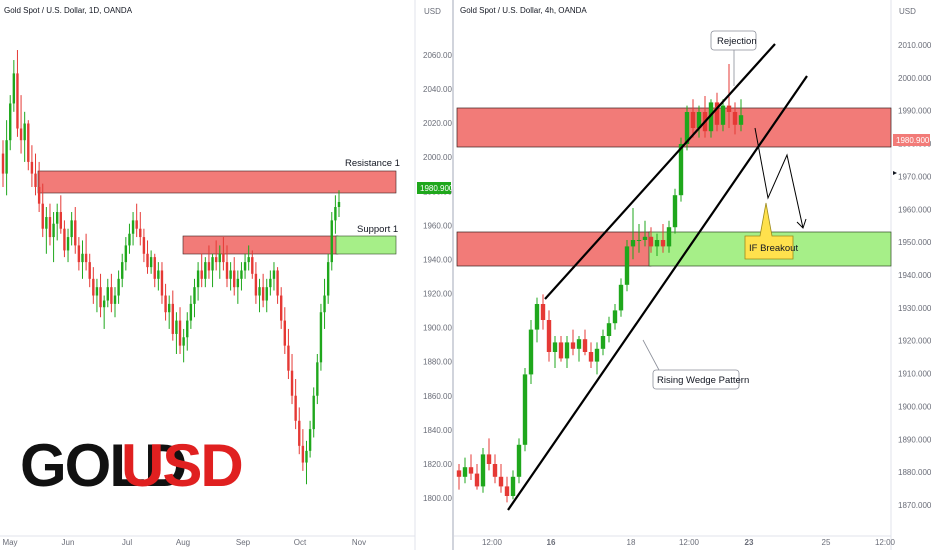 The image size is (932, 550). Describe the element at coordinates (915, 209) in the screenshot. I see `y-tick-label: 1960.000` at that location.